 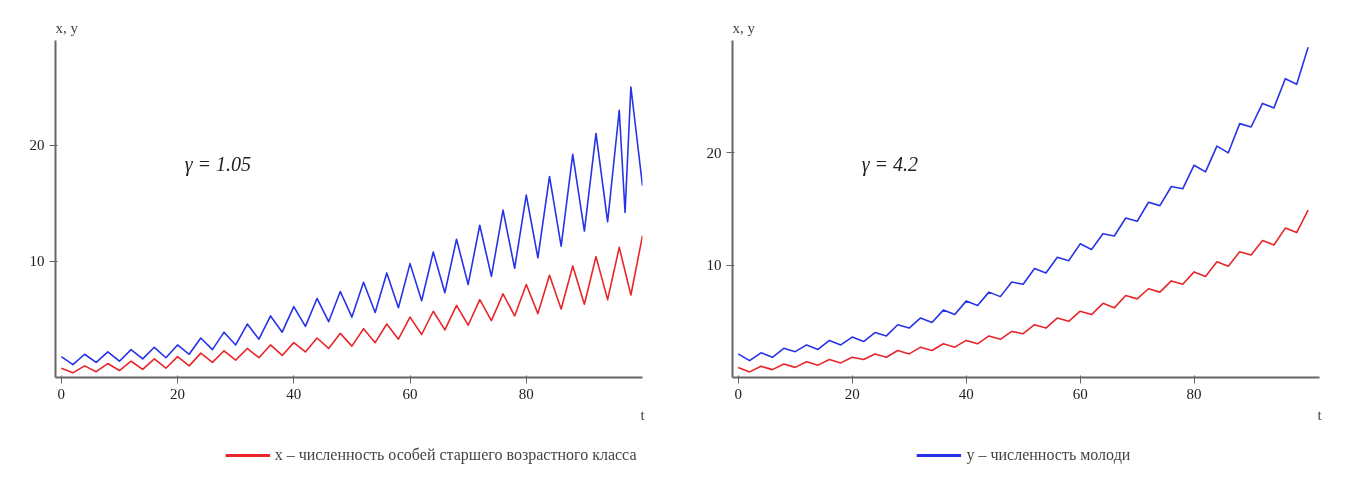 What do you see at coordinates (890, 165) in the screenshot?
I see `annotation: γ = 4.2` at bounding box center [890, 165].